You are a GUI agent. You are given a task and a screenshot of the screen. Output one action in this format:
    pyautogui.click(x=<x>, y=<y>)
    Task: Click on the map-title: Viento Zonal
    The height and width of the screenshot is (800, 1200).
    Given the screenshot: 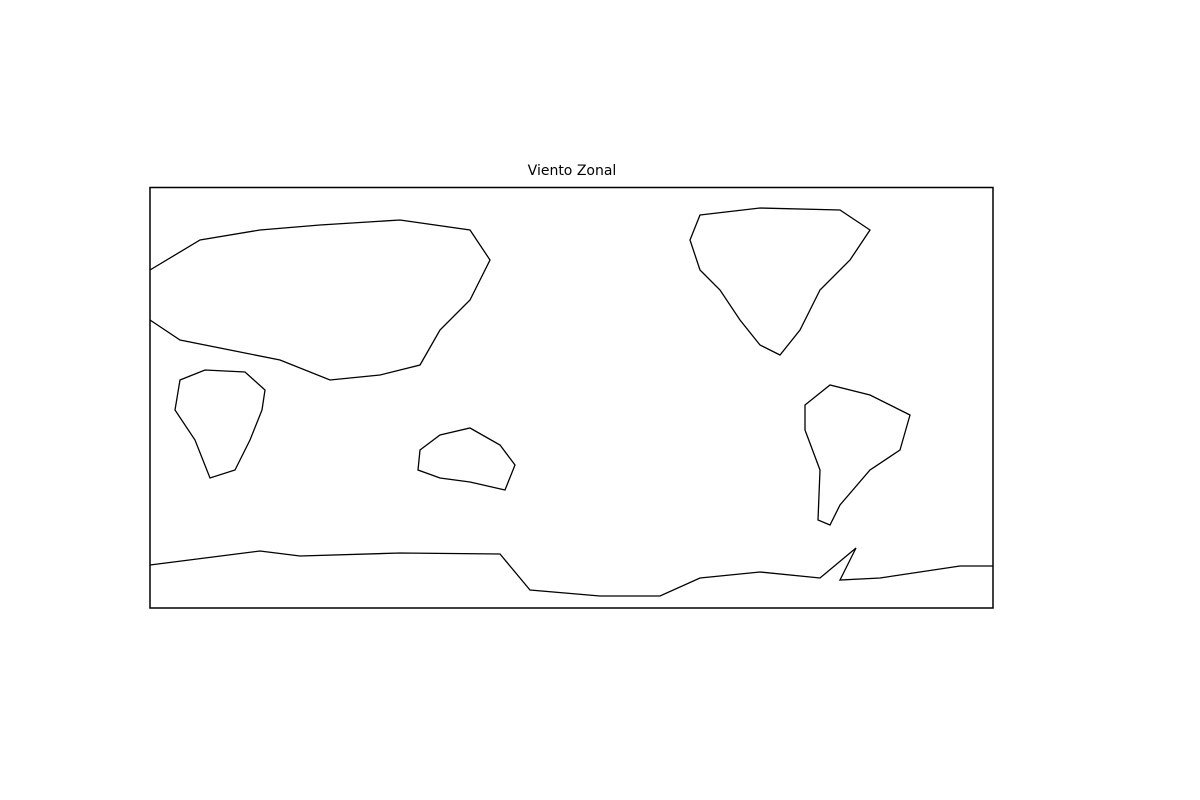 What is the action you would take?
    pyautogui.click(x=572, y=171)
    